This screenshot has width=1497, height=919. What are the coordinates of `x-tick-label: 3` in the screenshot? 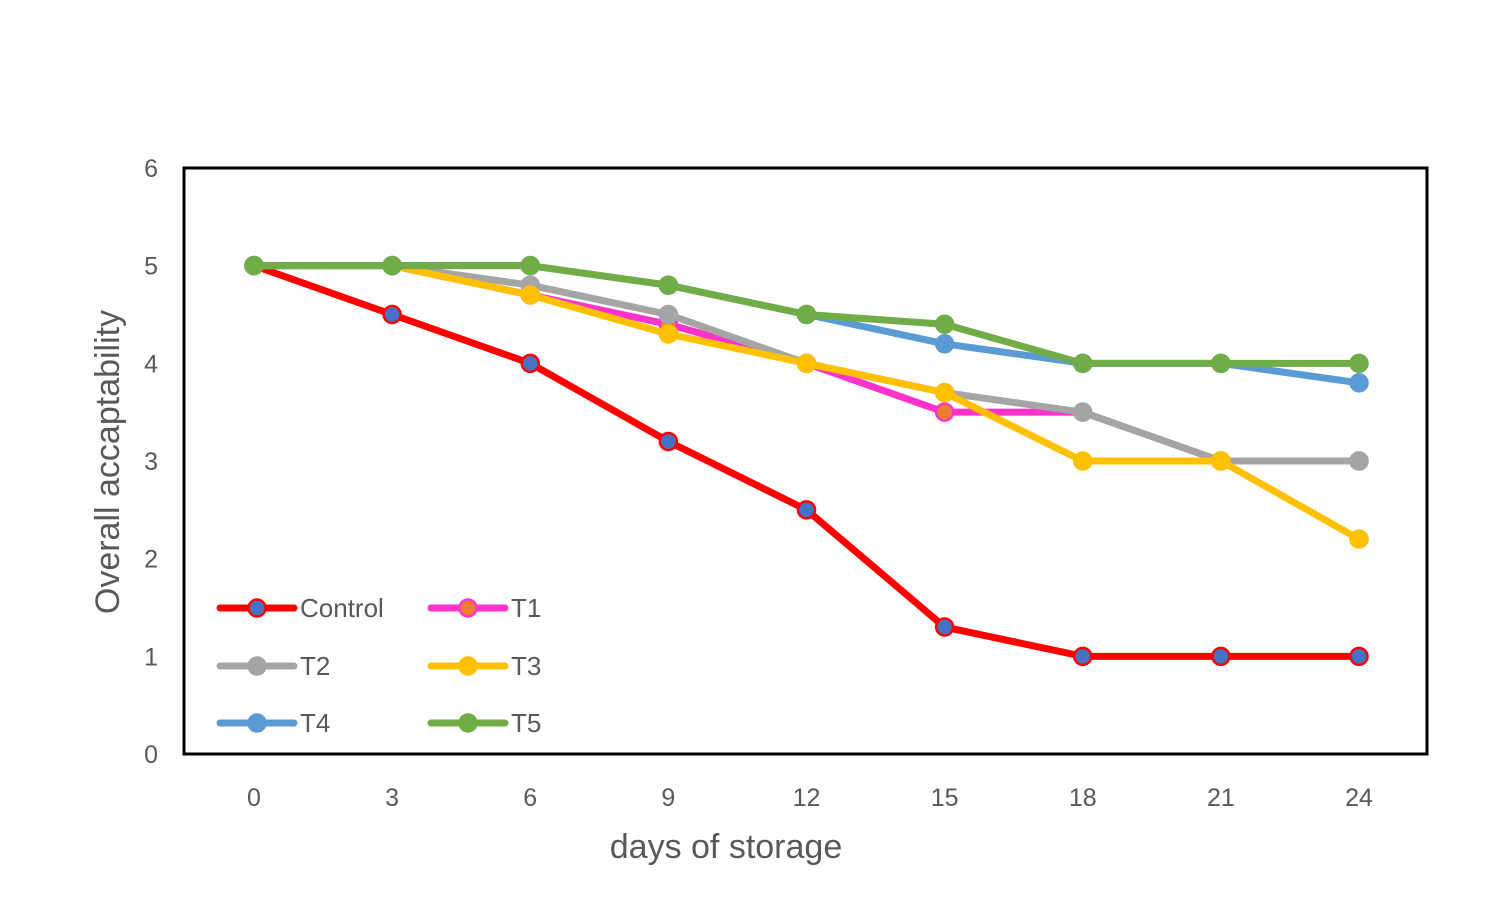 It's located at (392, 798).